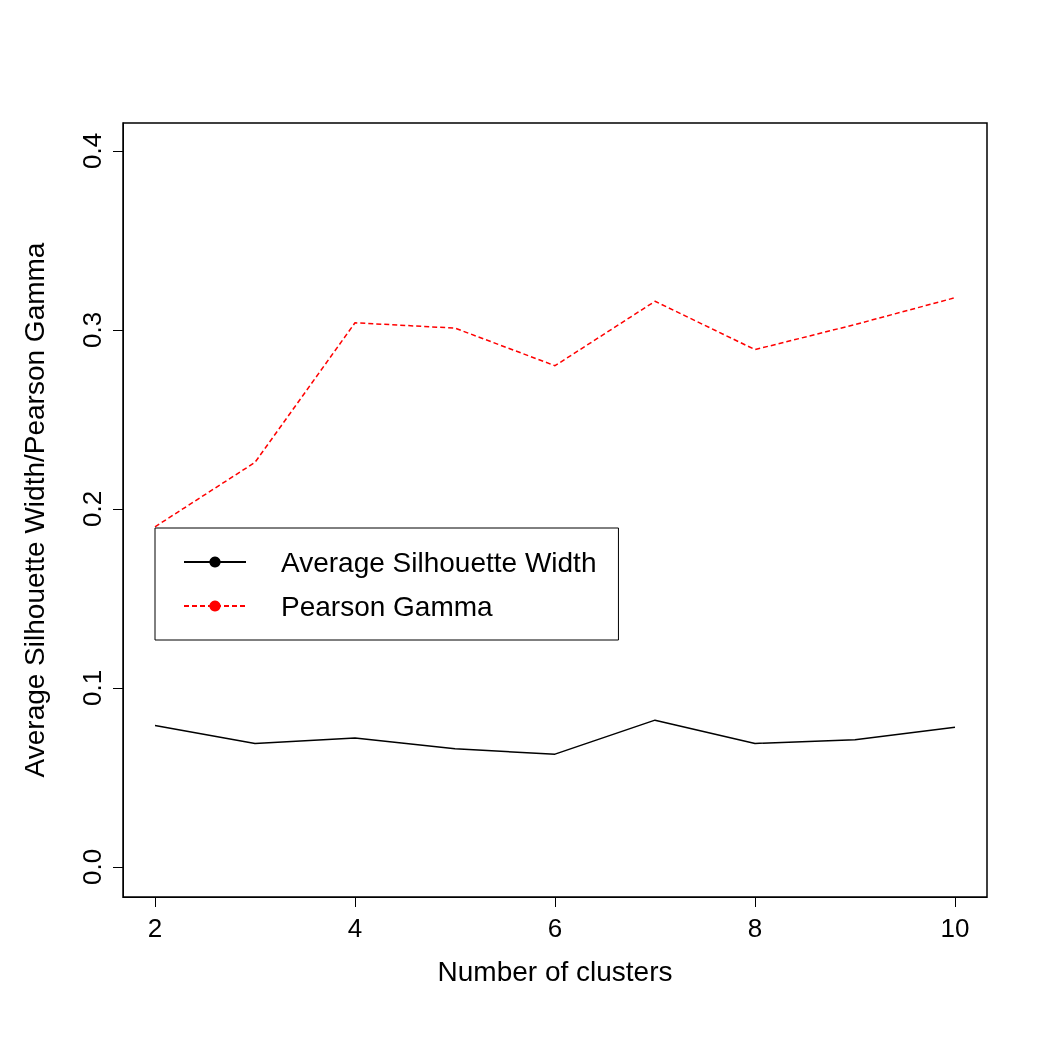 The width and height of the screenshot is (1050, 1050). I want to click on x-tick-label: 8, so click(755, 928).